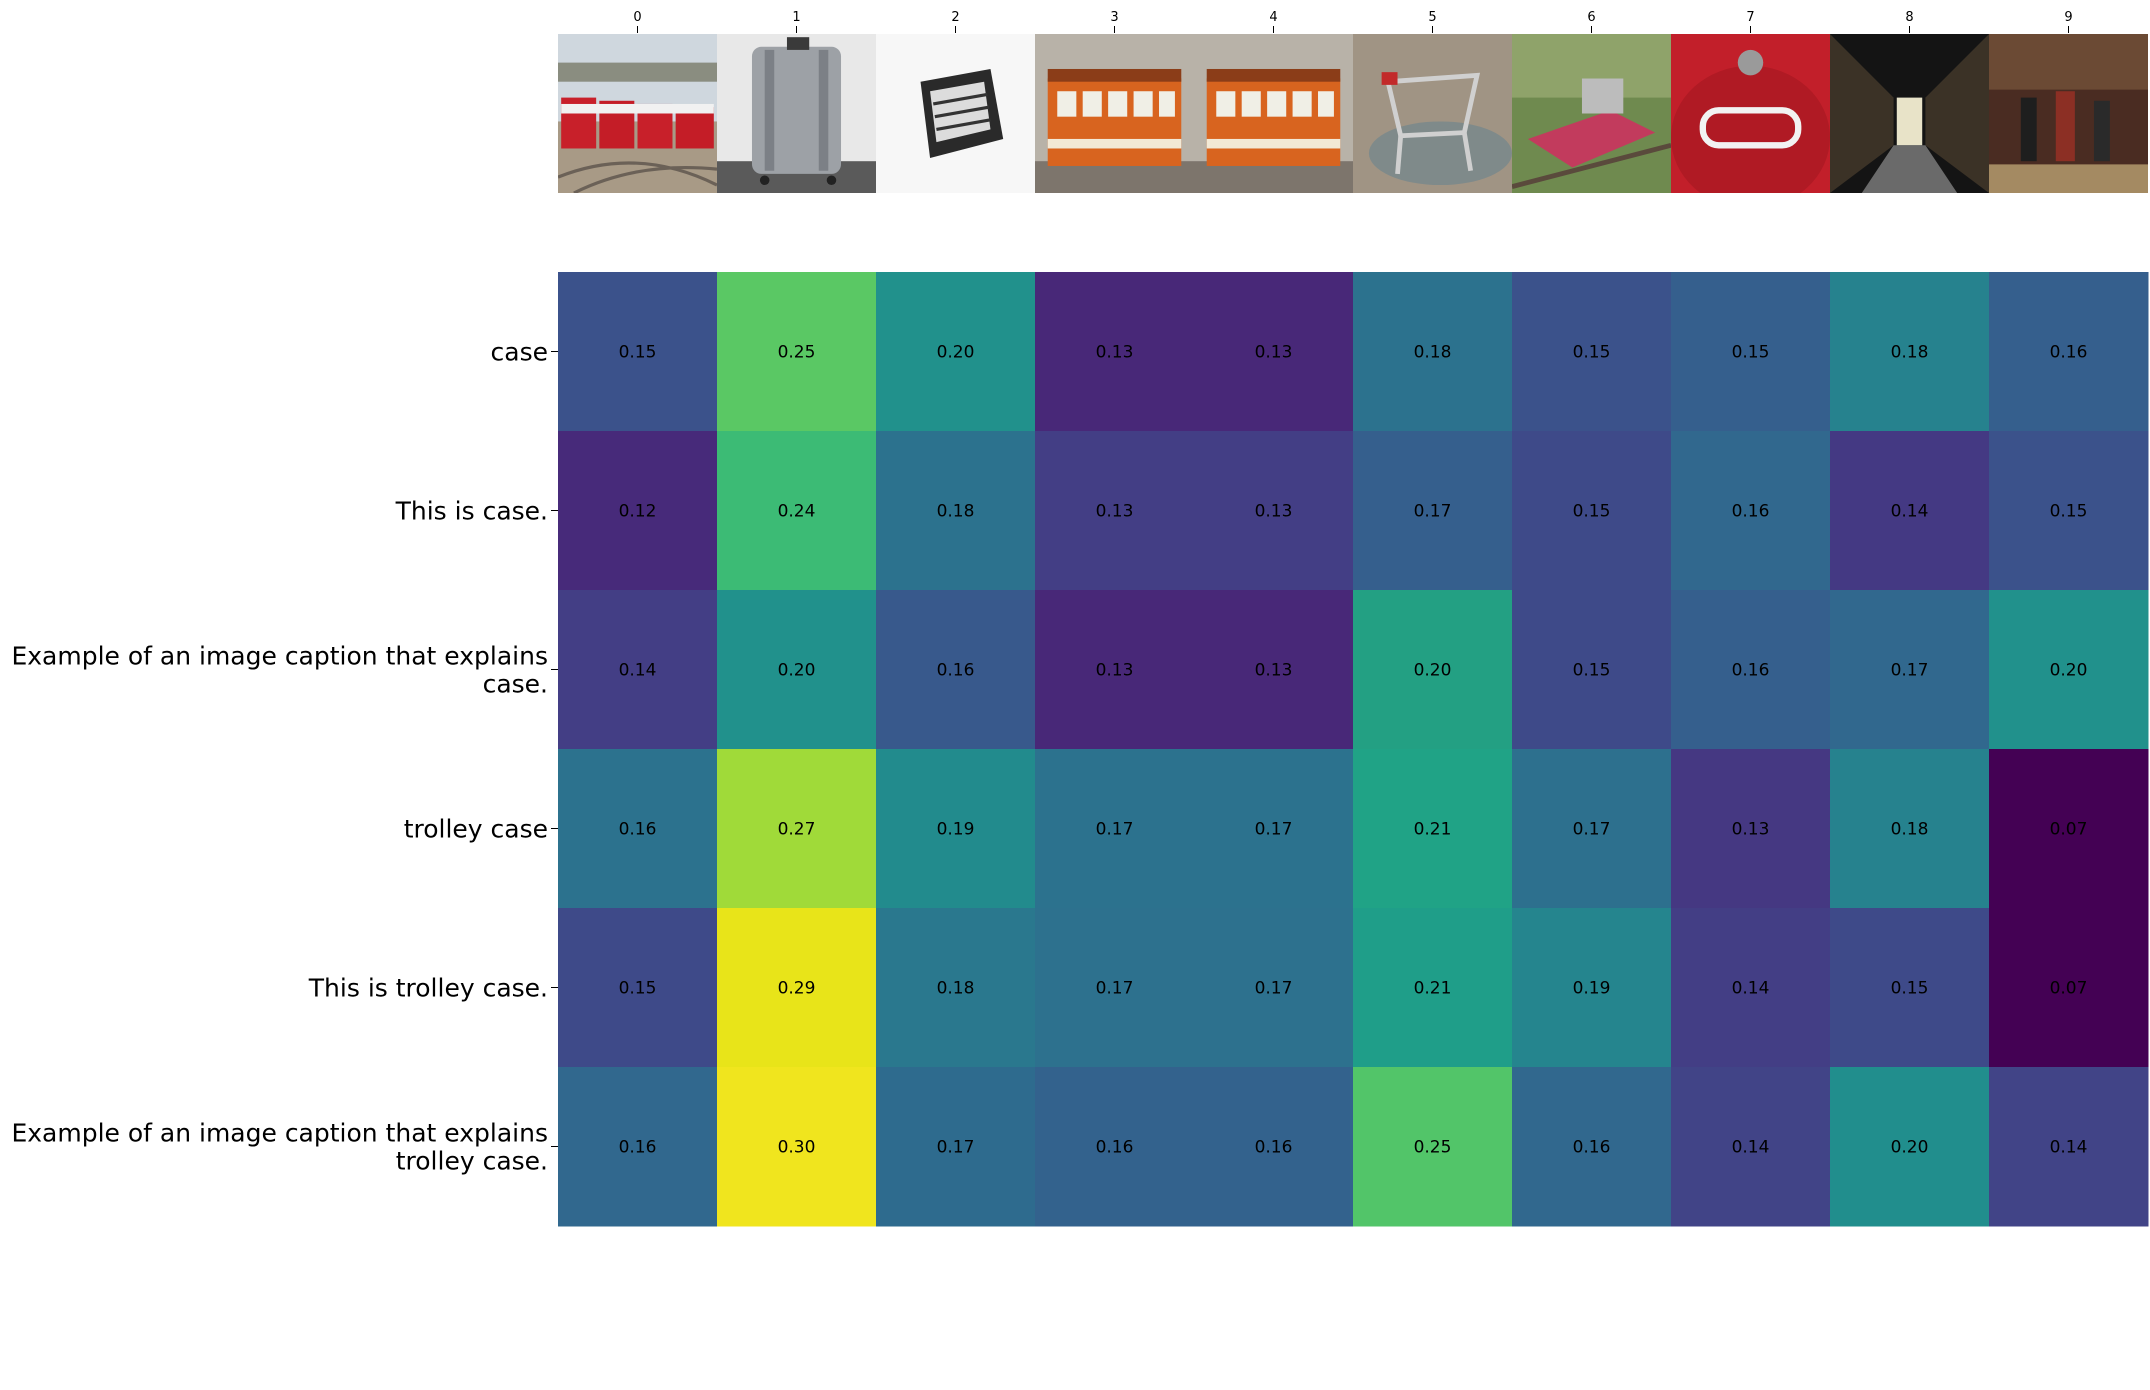 Image resolution: width=2150 pixels, height=1390 pixels. I want to click on row-label: trolley case, so click(476, 829).